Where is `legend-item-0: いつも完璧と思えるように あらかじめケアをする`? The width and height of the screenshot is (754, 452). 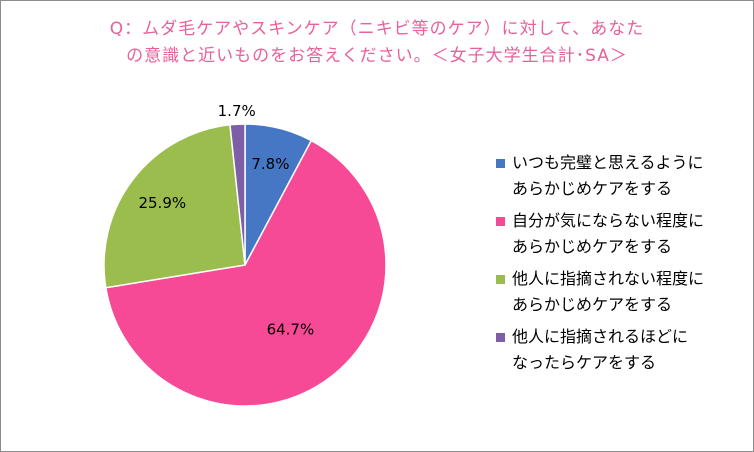
legend-item-0: いつも完璧と思えるように あらかじめケアをする is located at coordinates (619, 179).